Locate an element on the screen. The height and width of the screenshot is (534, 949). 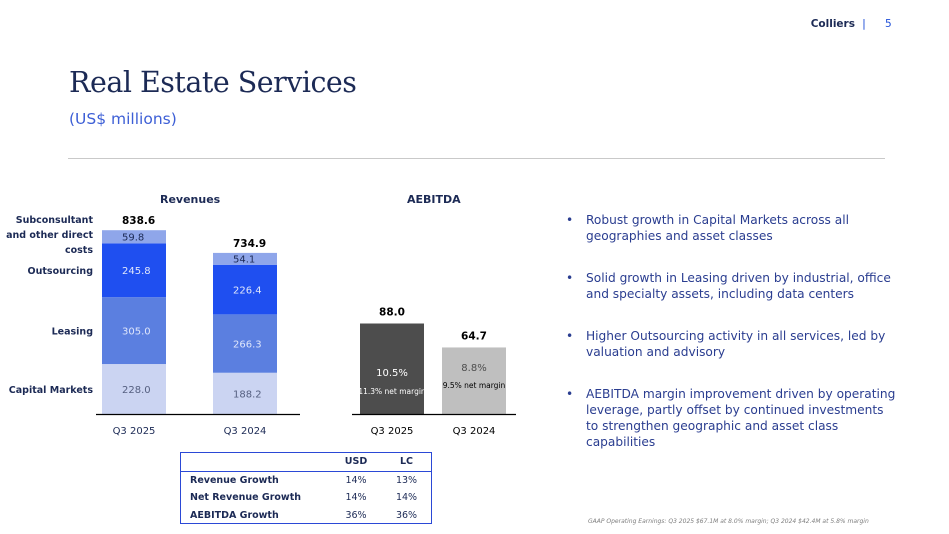
segment-label-outsourcing: 245.8 is located at coordinates (136, 271).